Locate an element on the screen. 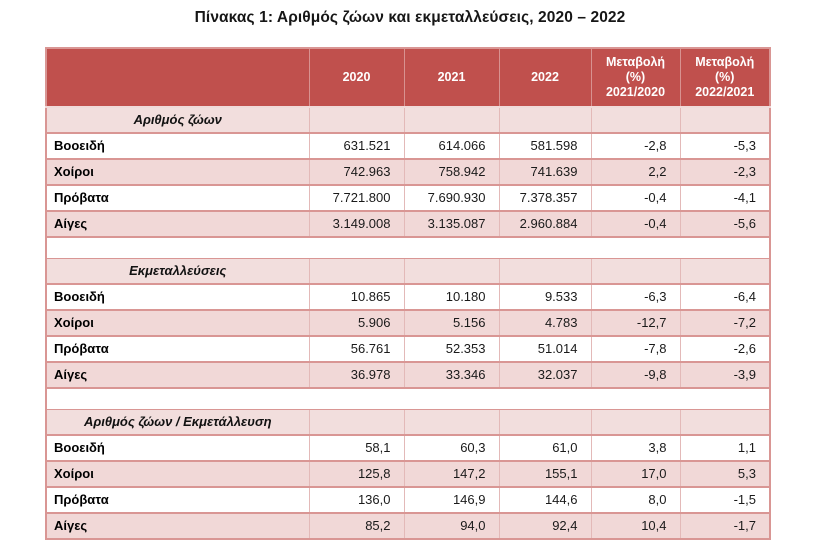 Image resolution: width=820 pixels, height=554 pixels. section-spacer-row is located at coordinates (408, 248).